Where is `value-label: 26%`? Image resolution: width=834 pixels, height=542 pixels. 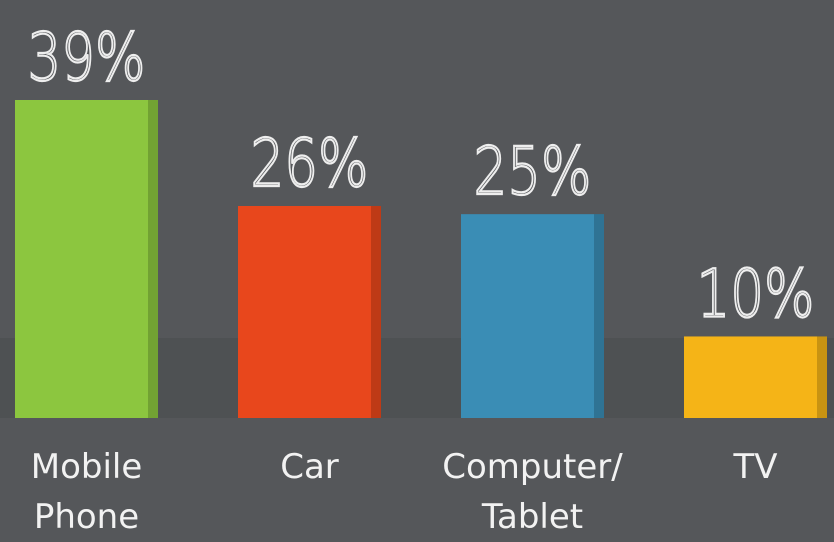
value-label: 26% is located at coordinates (310, 163).